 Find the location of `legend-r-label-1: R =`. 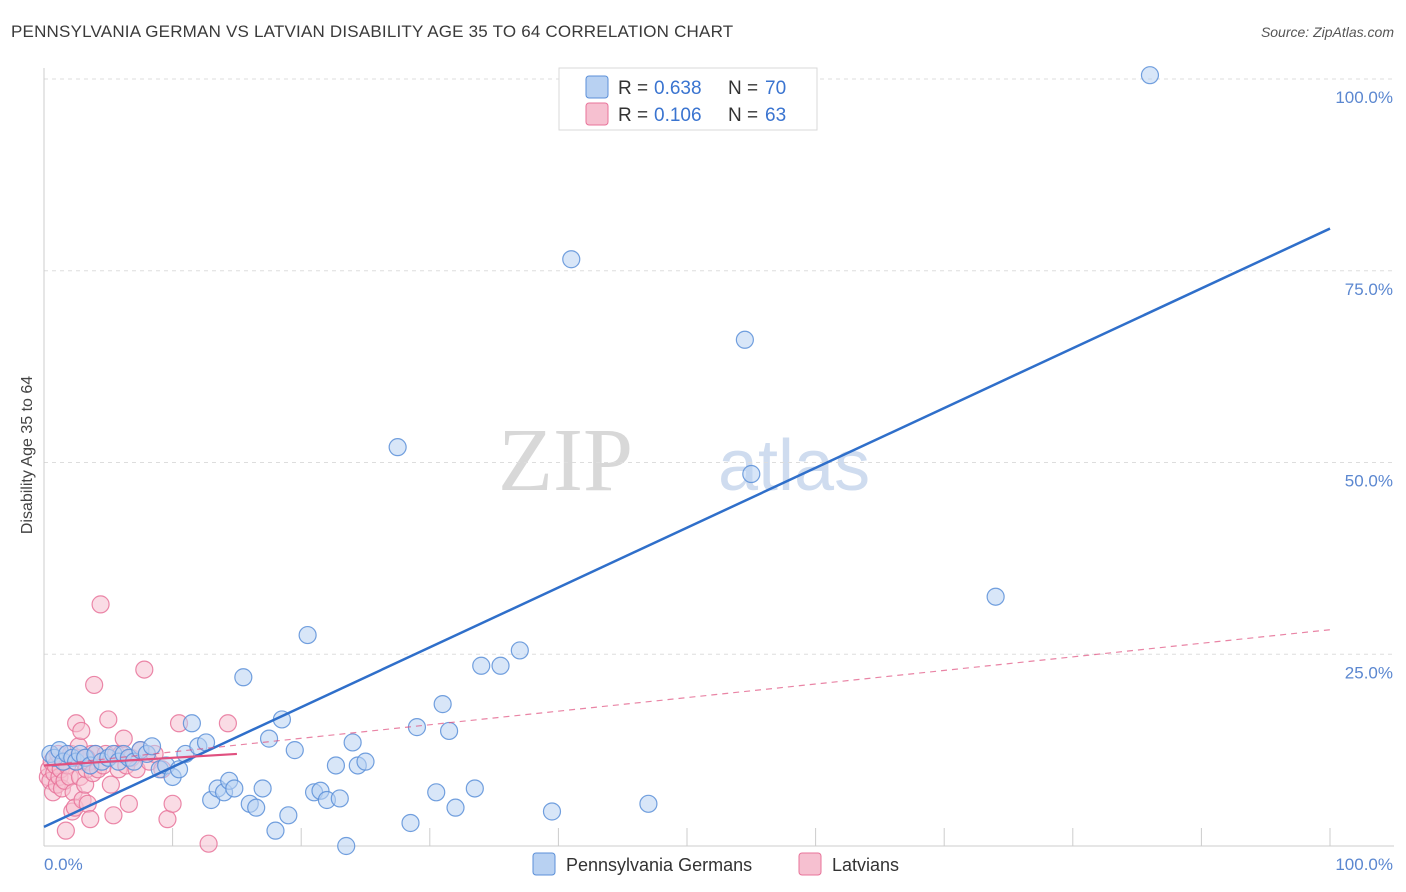

legend-r-label-1: R = is located at coordinates (633, 88).